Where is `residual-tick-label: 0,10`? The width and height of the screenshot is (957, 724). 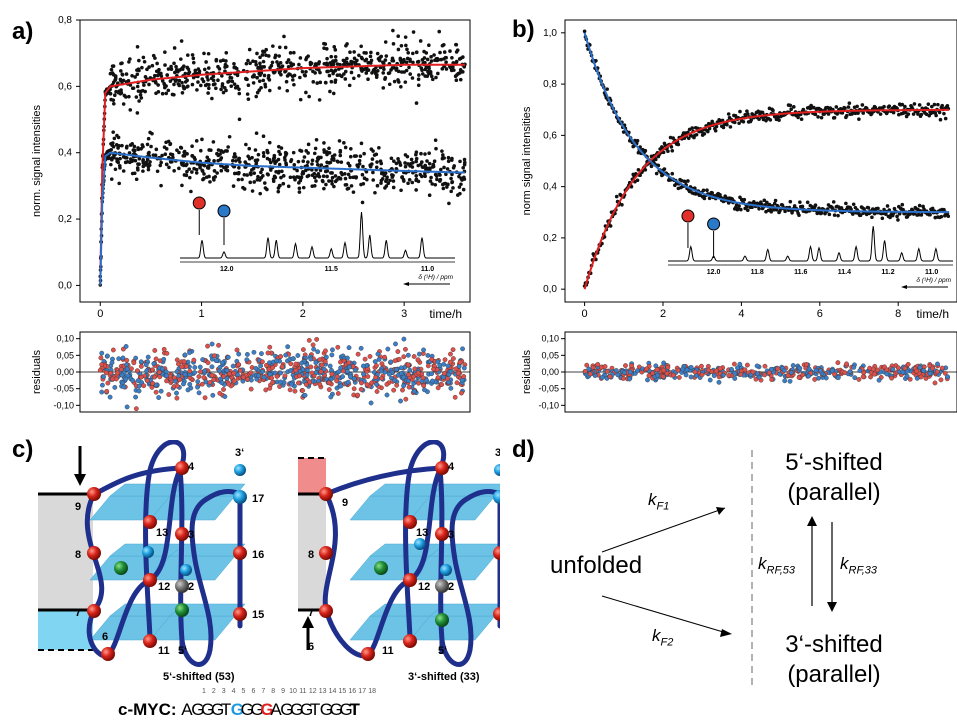
residual-tick-label: 0,10 is located at coordinates (550, 339).